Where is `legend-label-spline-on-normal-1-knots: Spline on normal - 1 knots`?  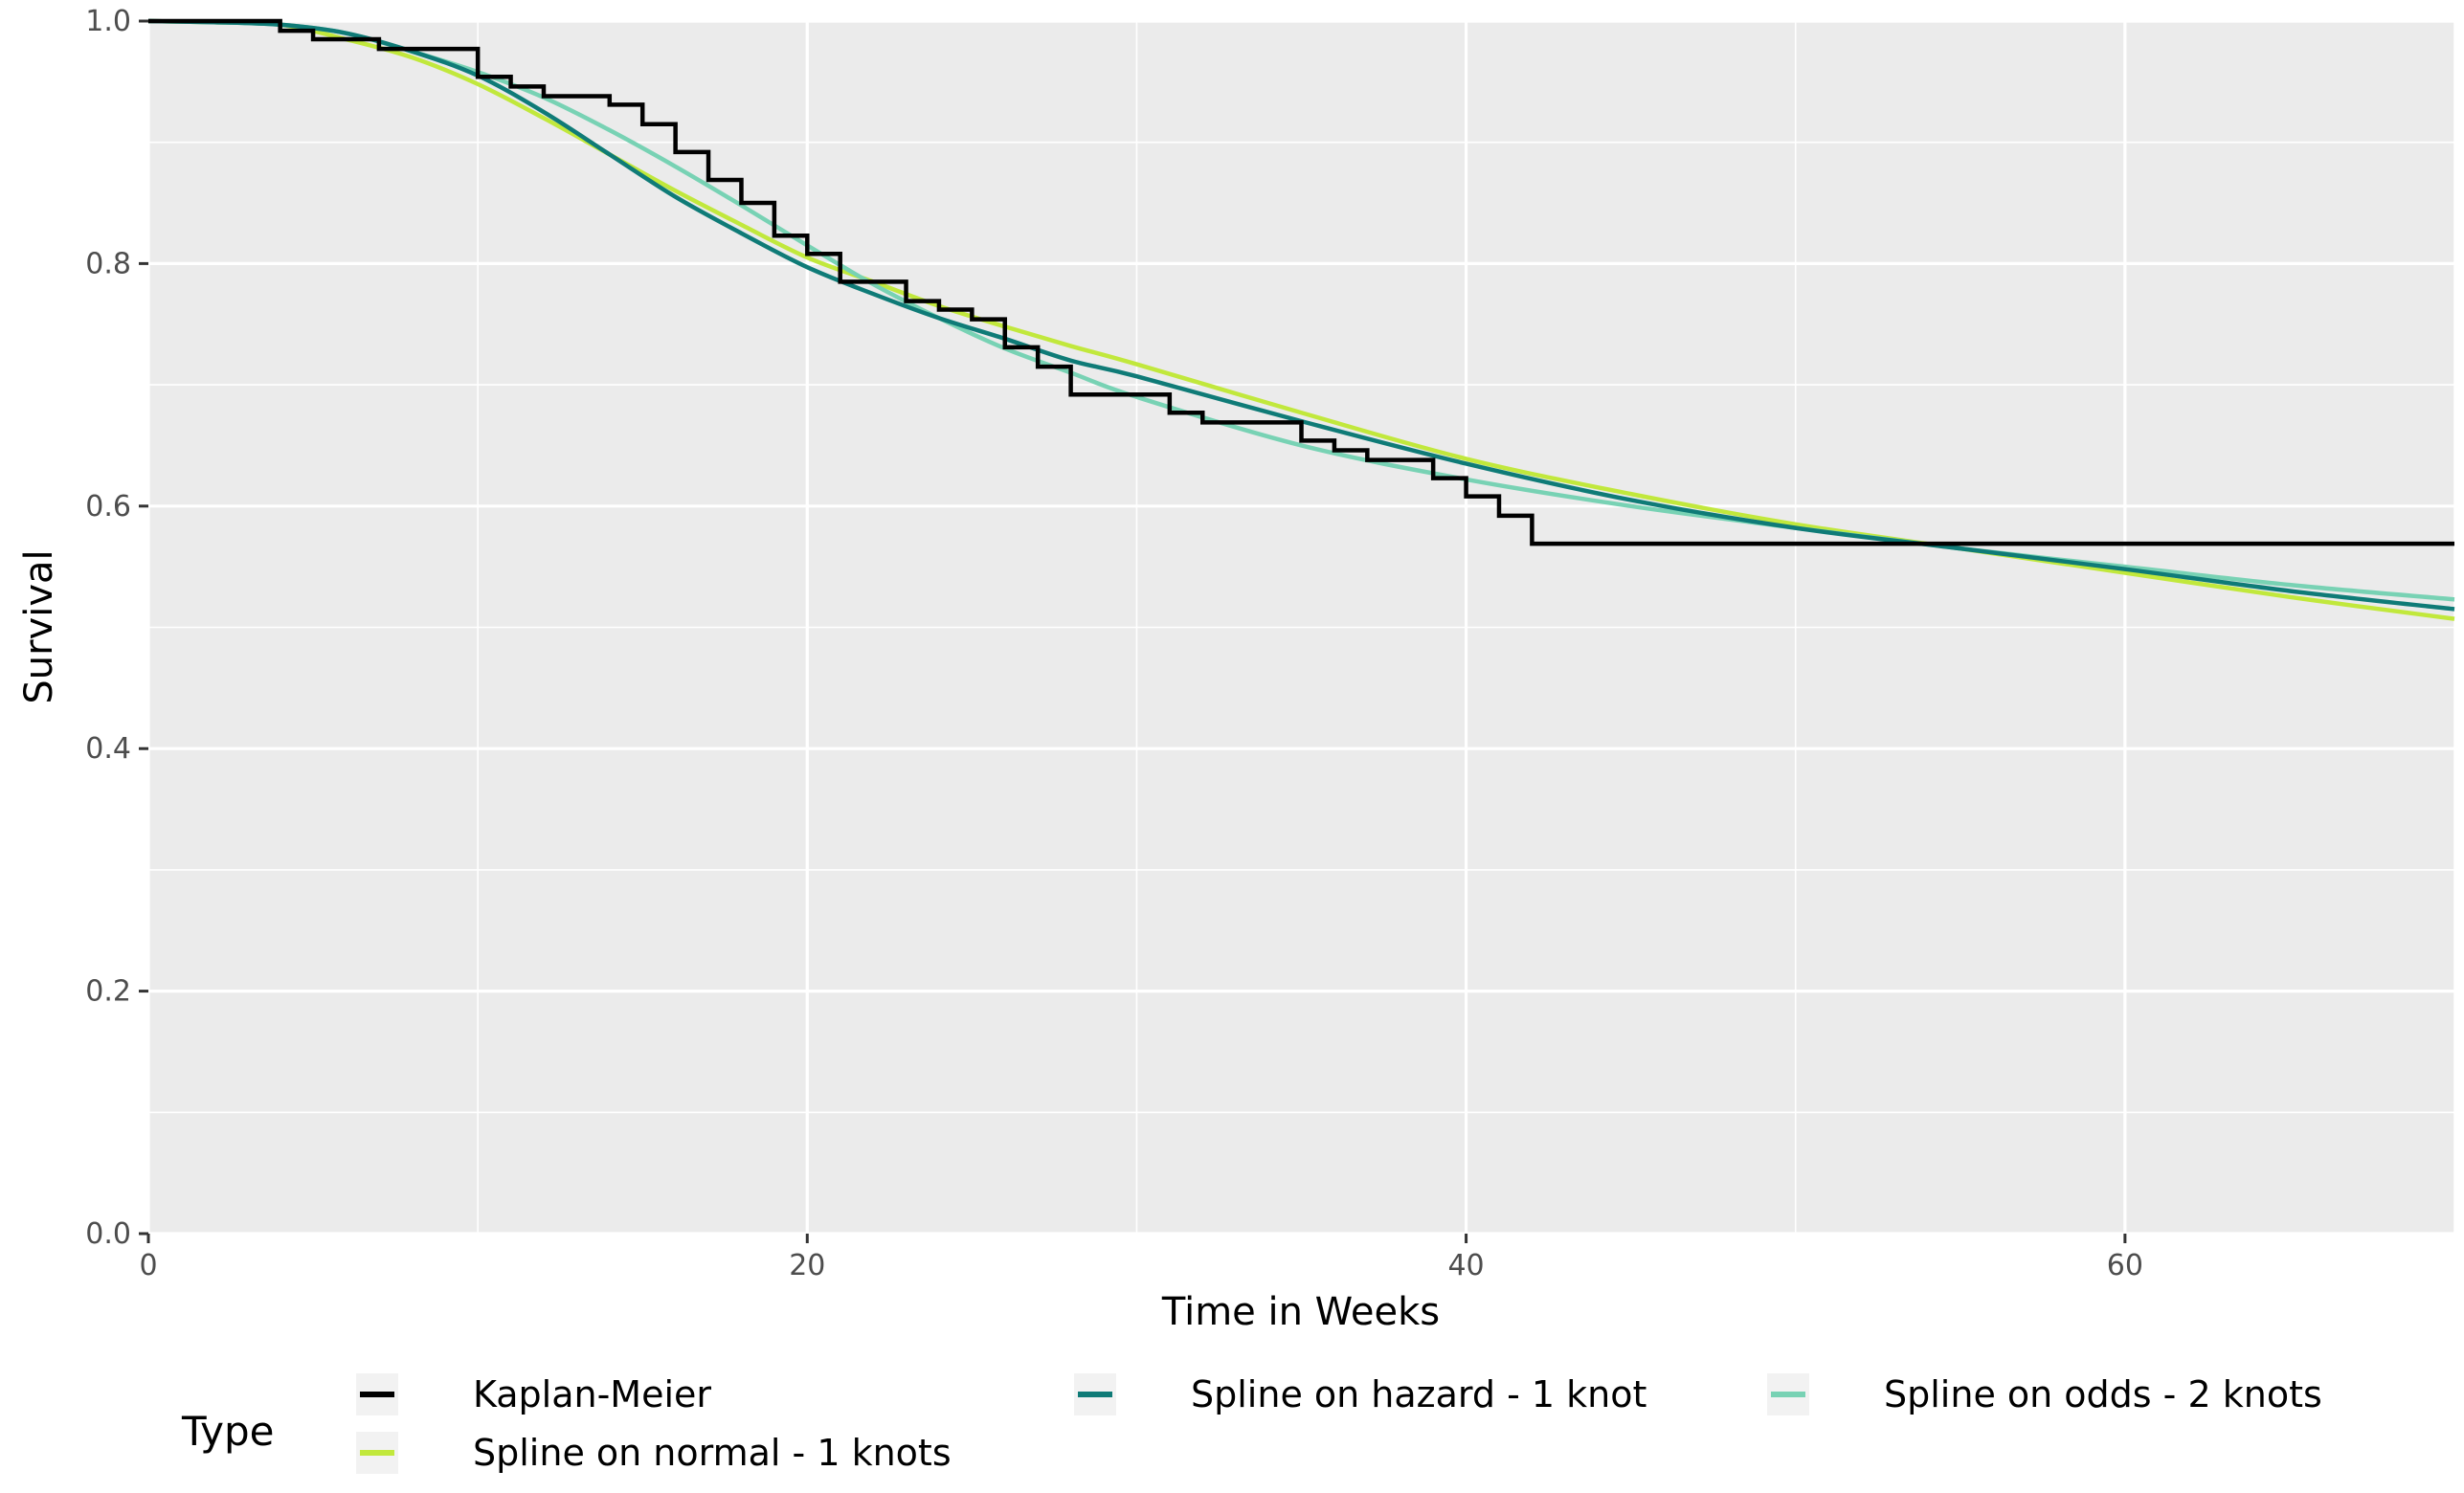 legend-label-spline-on-normal-1-knots: Spline on normal - 1 knots is located at coordinates (713, 1453).